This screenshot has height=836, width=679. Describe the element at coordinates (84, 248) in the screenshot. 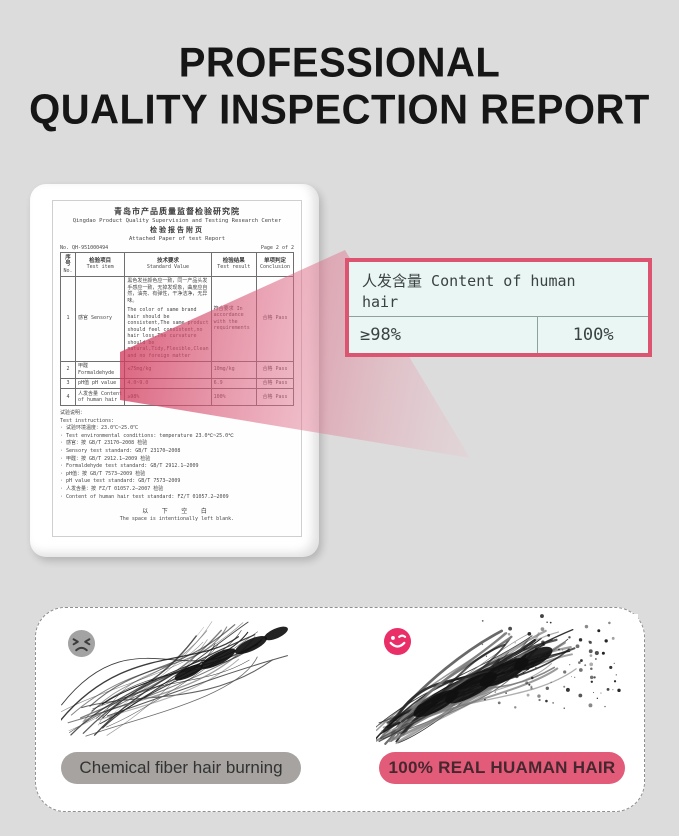

I see `report-number: No. QH-951000494` at that location.